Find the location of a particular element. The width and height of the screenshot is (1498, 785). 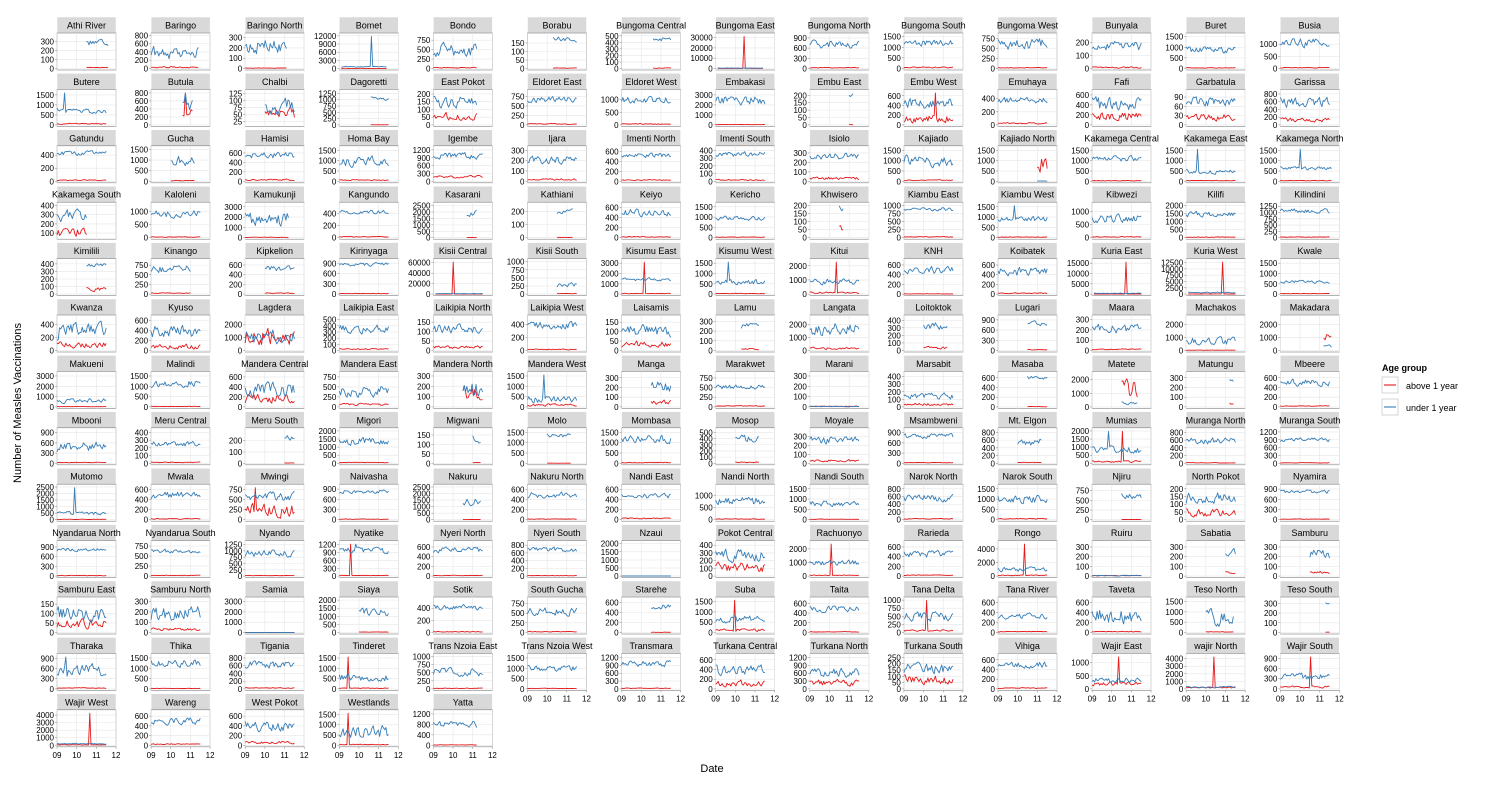

y-tick-label: 90 is located at coordinates (1178, 97).